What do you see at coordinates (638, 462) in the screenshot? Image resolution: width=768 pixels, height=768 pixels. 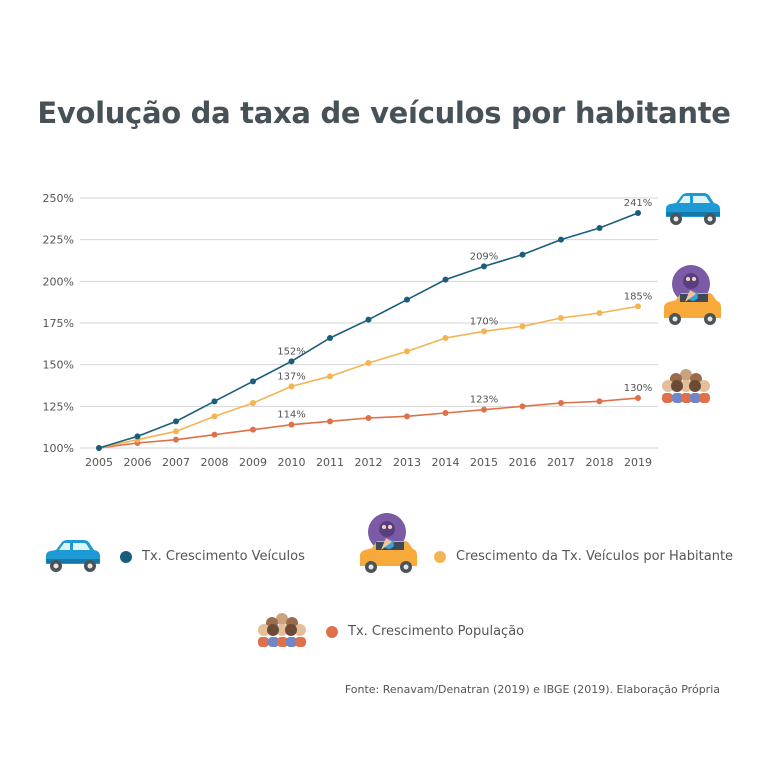 I see `x-tick-label: 2019` at bounding box center [638, 462].